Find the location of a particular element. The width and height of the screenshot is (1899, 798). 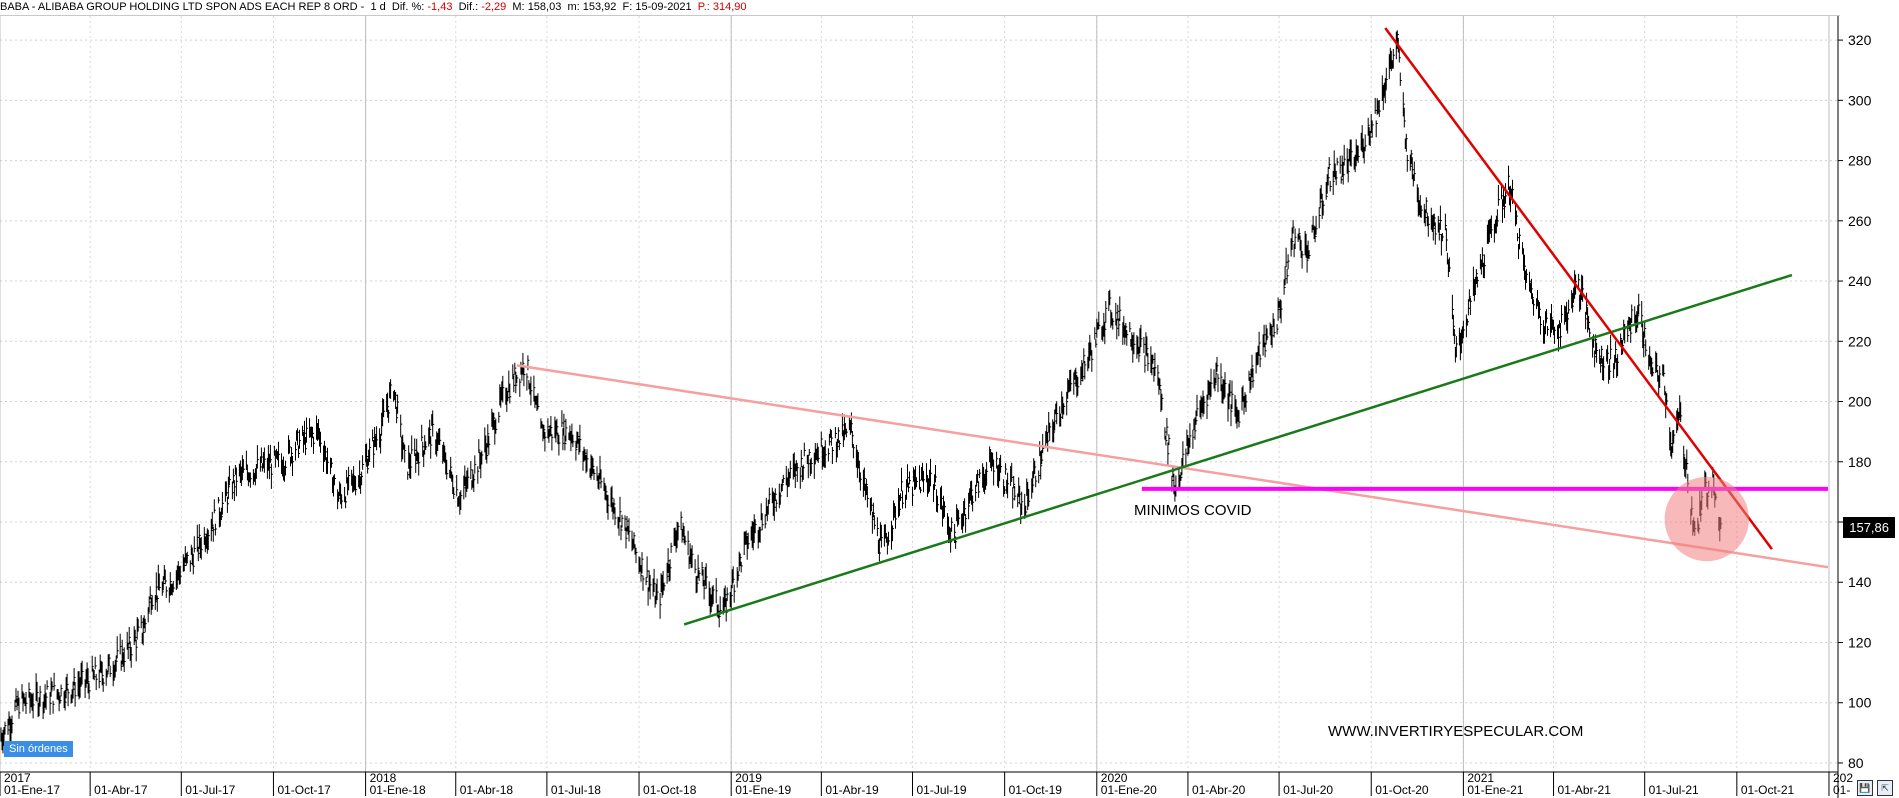

orders-status-badge: Sin órdenes is located at coordinates (38, 749).